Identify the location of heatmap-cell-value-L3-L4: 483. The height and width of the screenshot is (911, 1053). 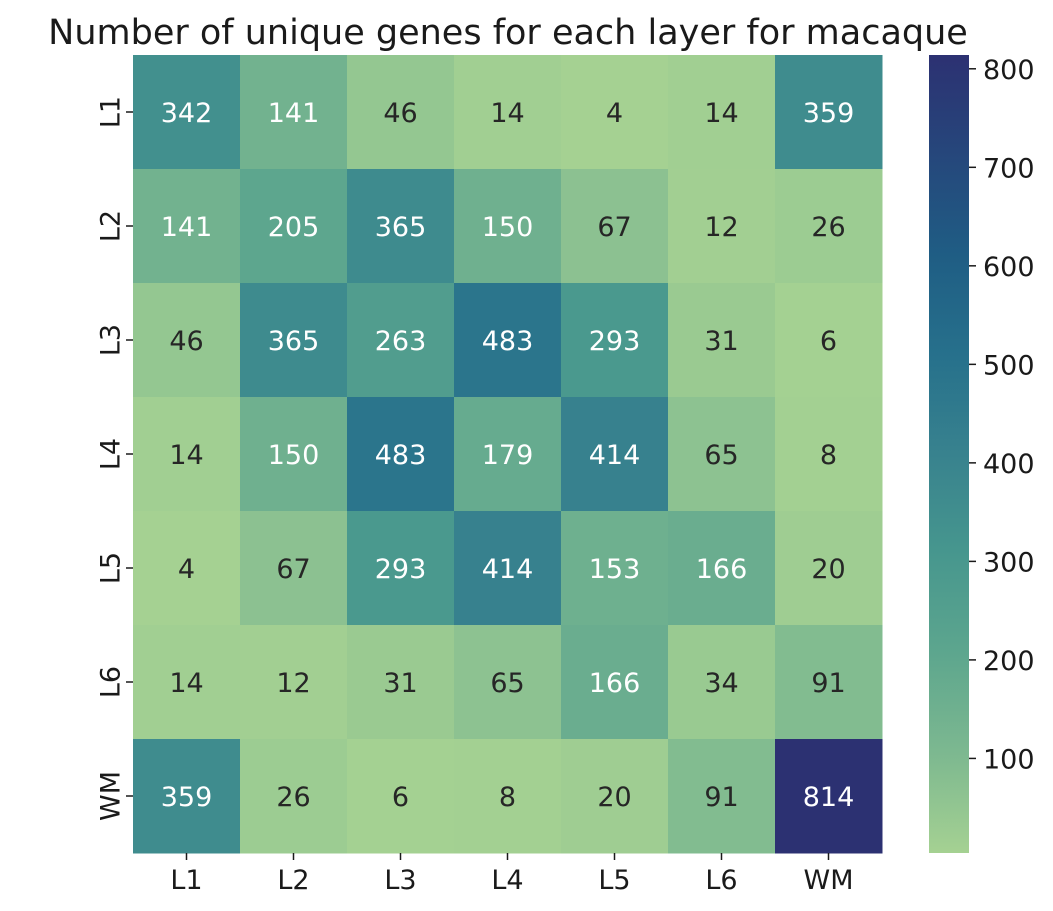
(508, 341).